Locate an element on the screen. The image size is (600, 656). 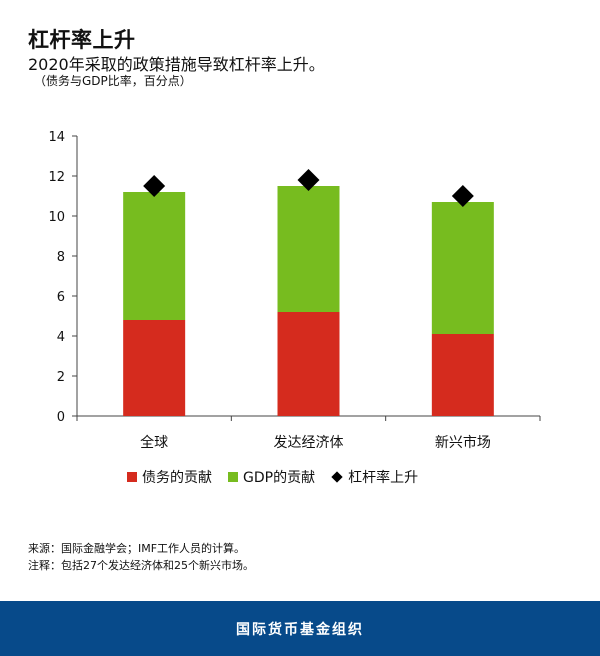
legend-item-gdp: GDP的贡献 is located at coordinates (271, 477).